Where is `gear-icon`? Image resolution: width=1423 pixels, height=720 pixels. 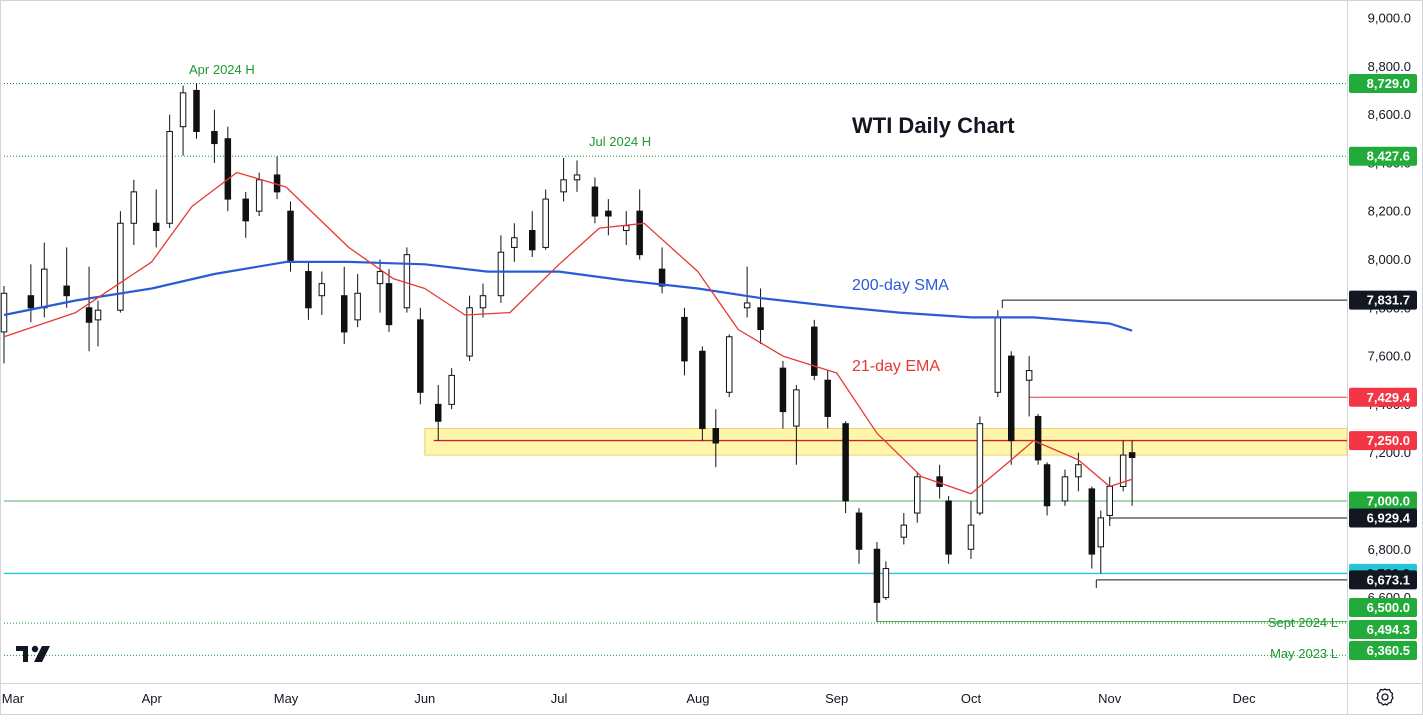
gear-icon is located at coordinates (1385, 697).